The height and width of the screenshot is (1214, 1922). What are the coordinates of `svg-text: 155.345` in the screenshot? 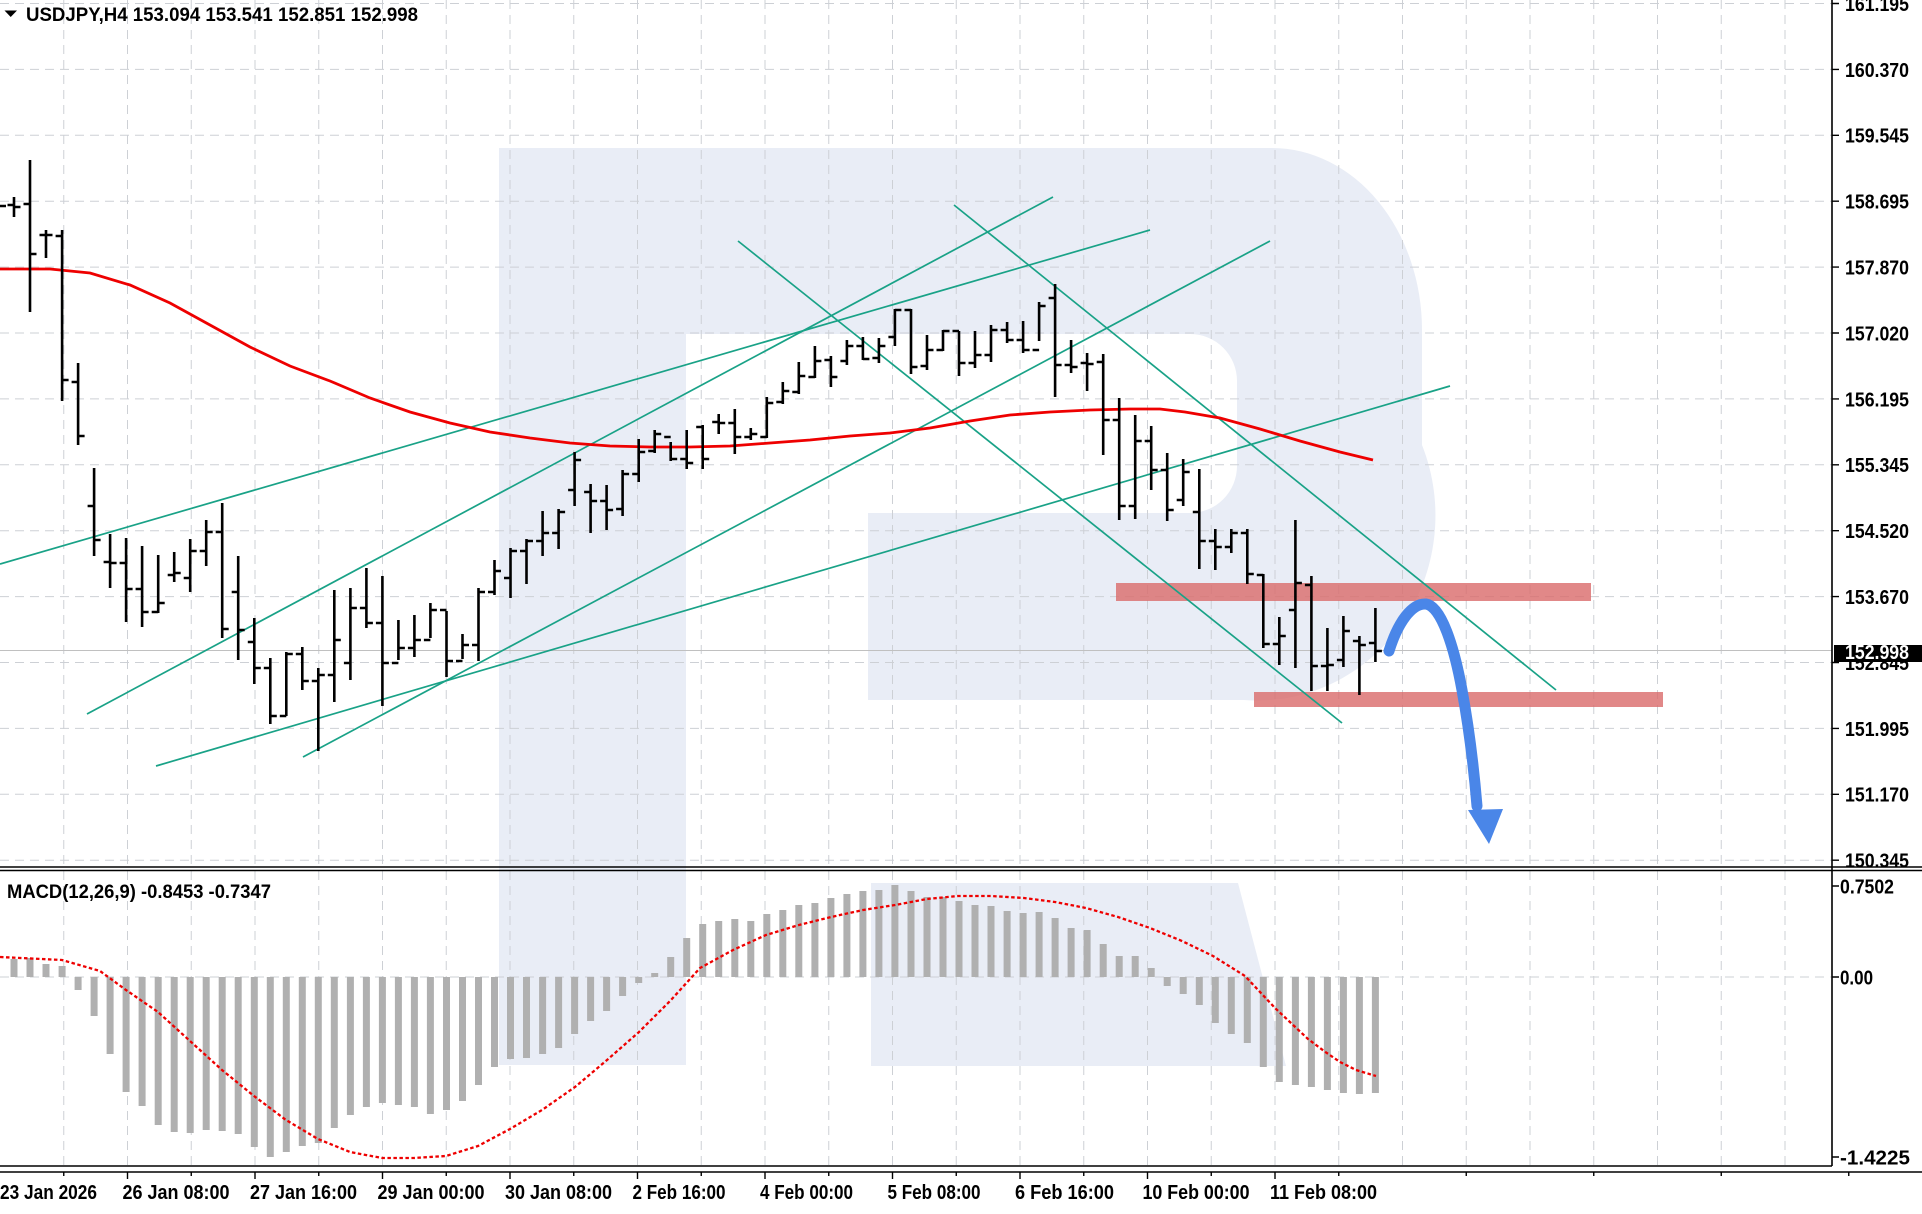 It's located at (1877, 466).